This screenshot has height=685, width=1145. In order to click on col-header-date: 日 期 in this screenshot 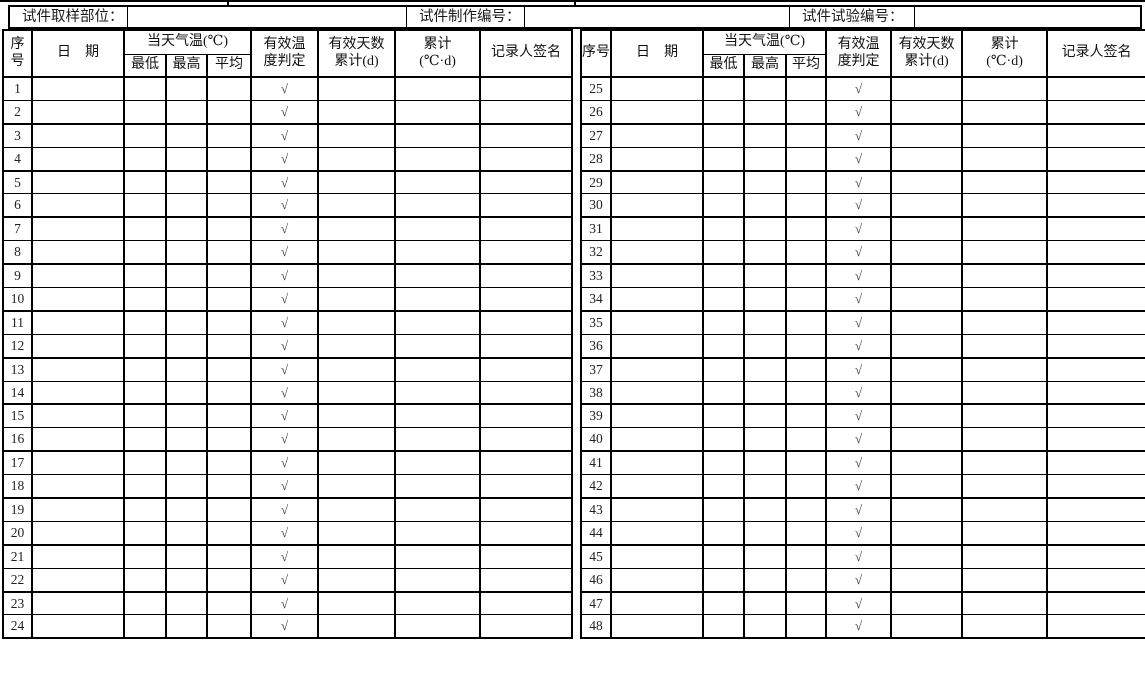, I will do `click(78, 53)`.